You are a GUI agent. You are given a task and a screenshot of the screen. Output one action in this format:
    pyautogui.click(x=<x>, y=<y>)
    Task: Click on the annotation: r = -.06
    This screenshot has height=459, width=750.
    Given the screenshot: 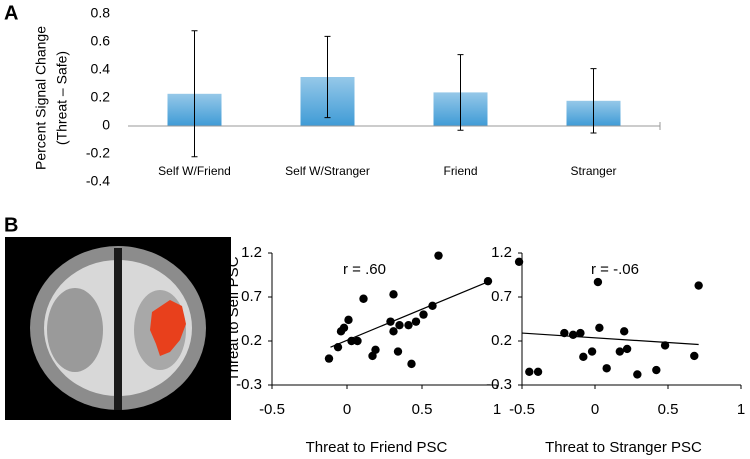 What is the action you would take?
    pyautogui.click(x=615, y=269)
    